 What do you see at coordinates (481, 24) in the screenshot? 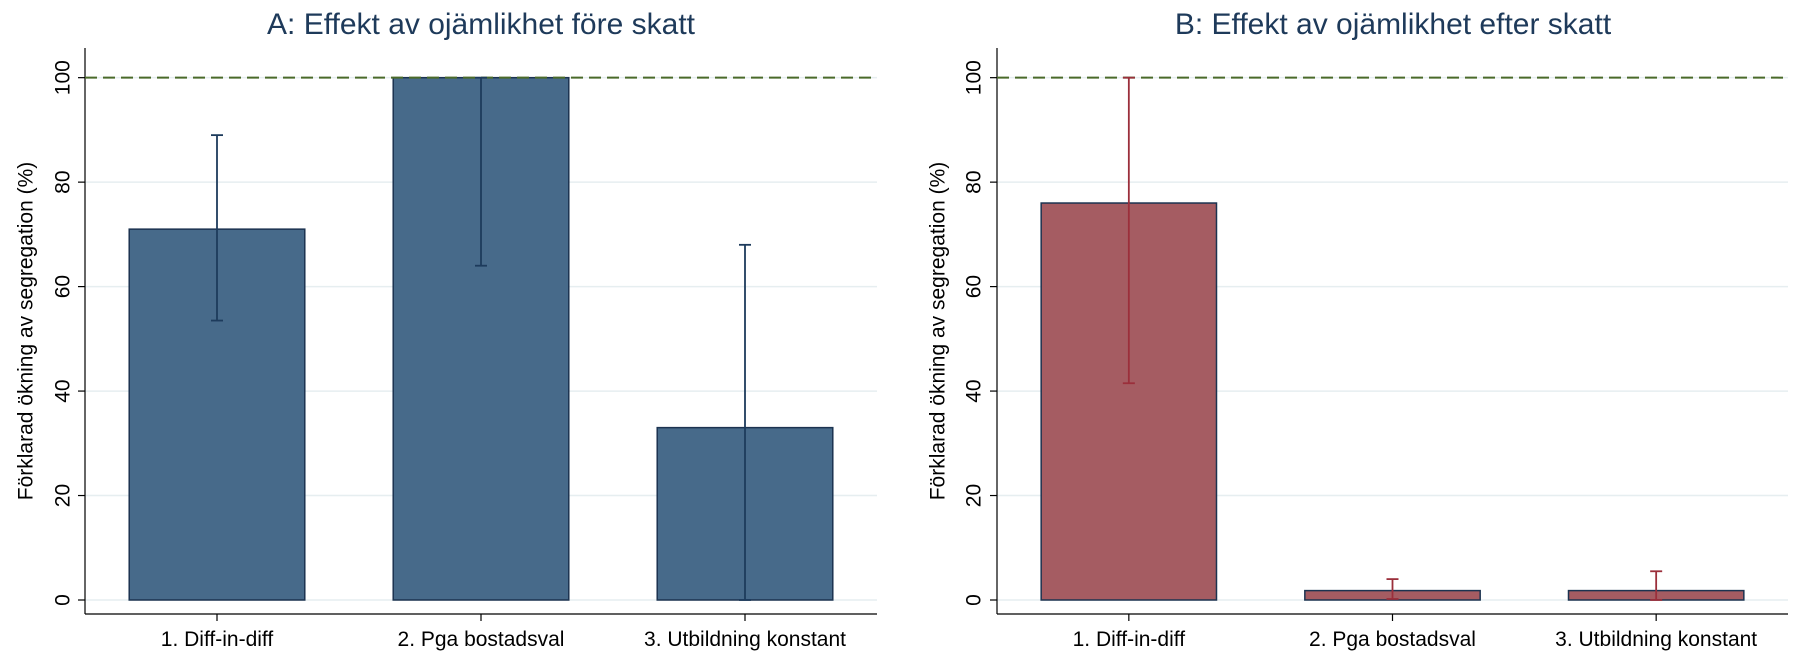
I see `chart-title: A: Effekt av ojämlikhet före skatt` at bounding box center [481, 24].